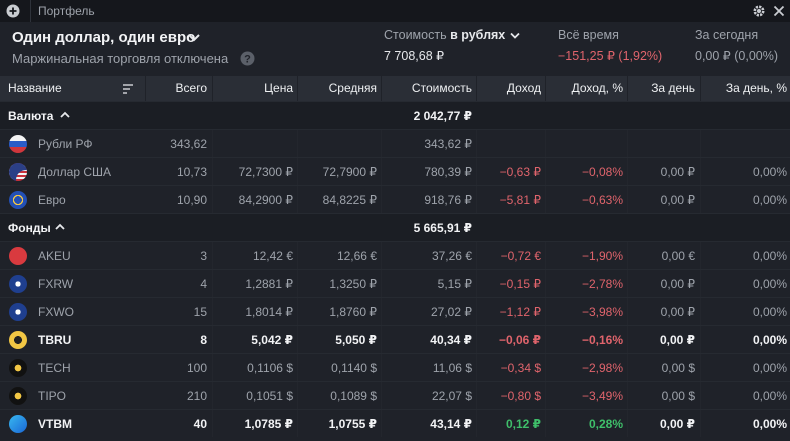 The height and width of the screenshot is (441, 790). Describe the element at coordinates (673, 88) in the screenshot. I see `column-header: За день` at that location.